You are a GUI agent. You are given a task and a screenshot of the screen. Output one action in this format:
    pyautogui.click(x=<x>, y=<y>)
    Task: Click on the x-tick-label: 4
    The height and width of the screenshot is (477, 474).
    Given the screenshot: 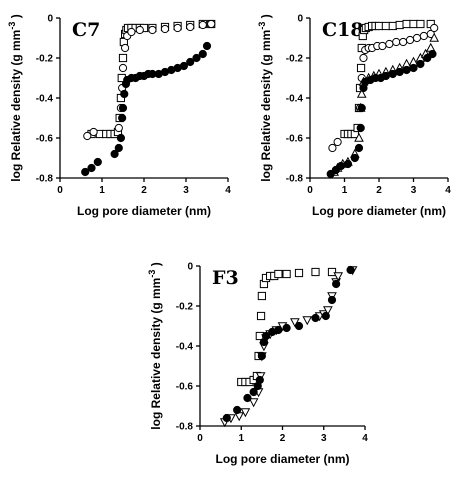 What is the action you would take?
    pyautogui.click(x=228, y=190)
    